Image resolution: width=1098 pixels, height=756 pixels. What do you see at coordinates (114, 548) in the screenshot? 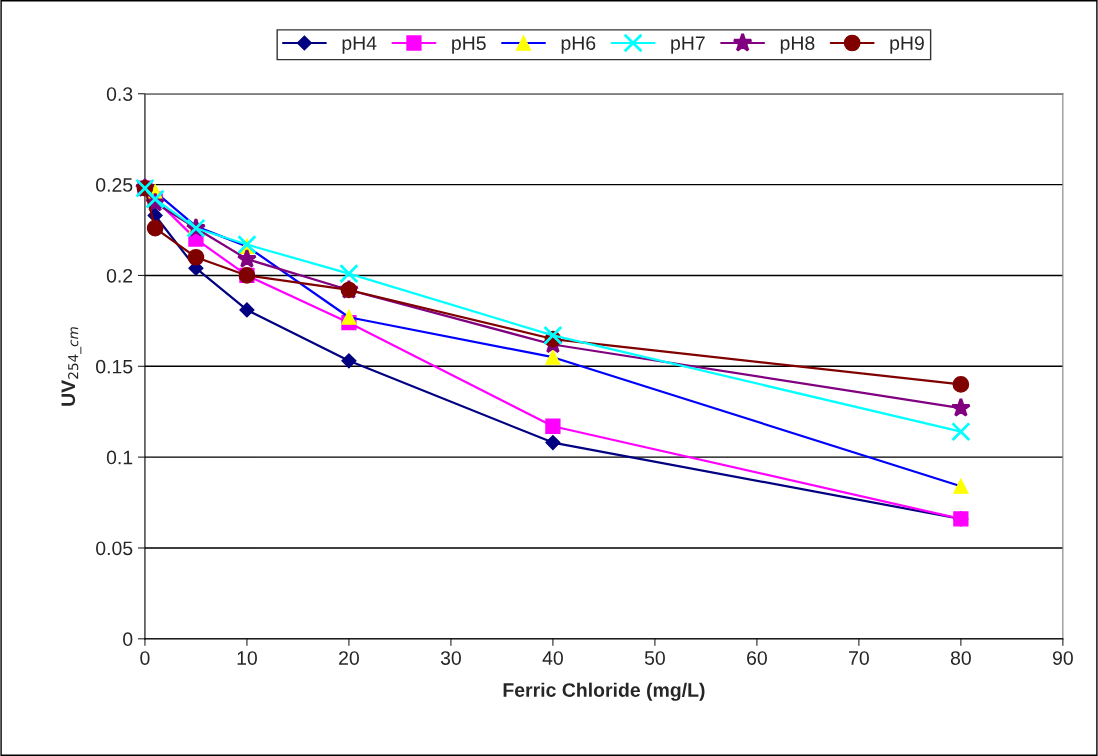
I see `y-tick-label: 0.05` at bounding box center [114, 548].